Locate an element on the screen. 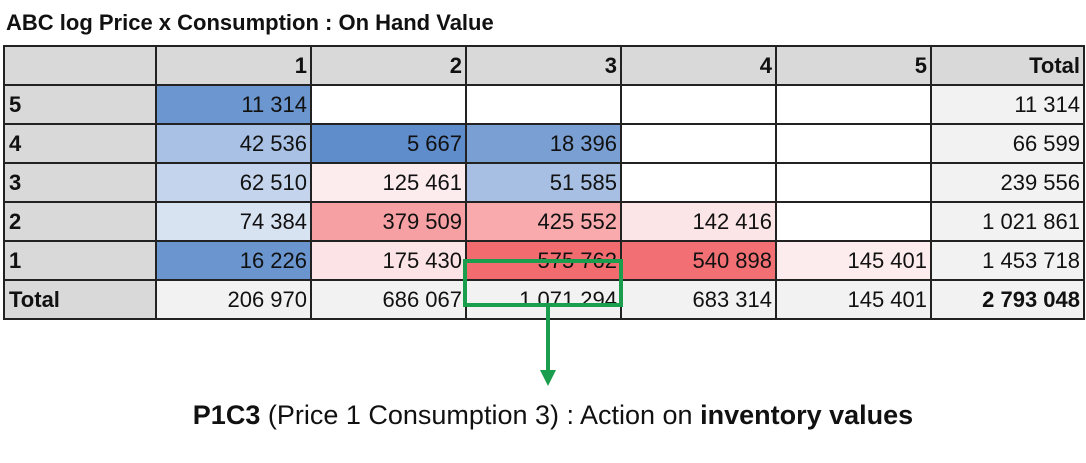  row-header: 3 is located at coordinates (80, 182).